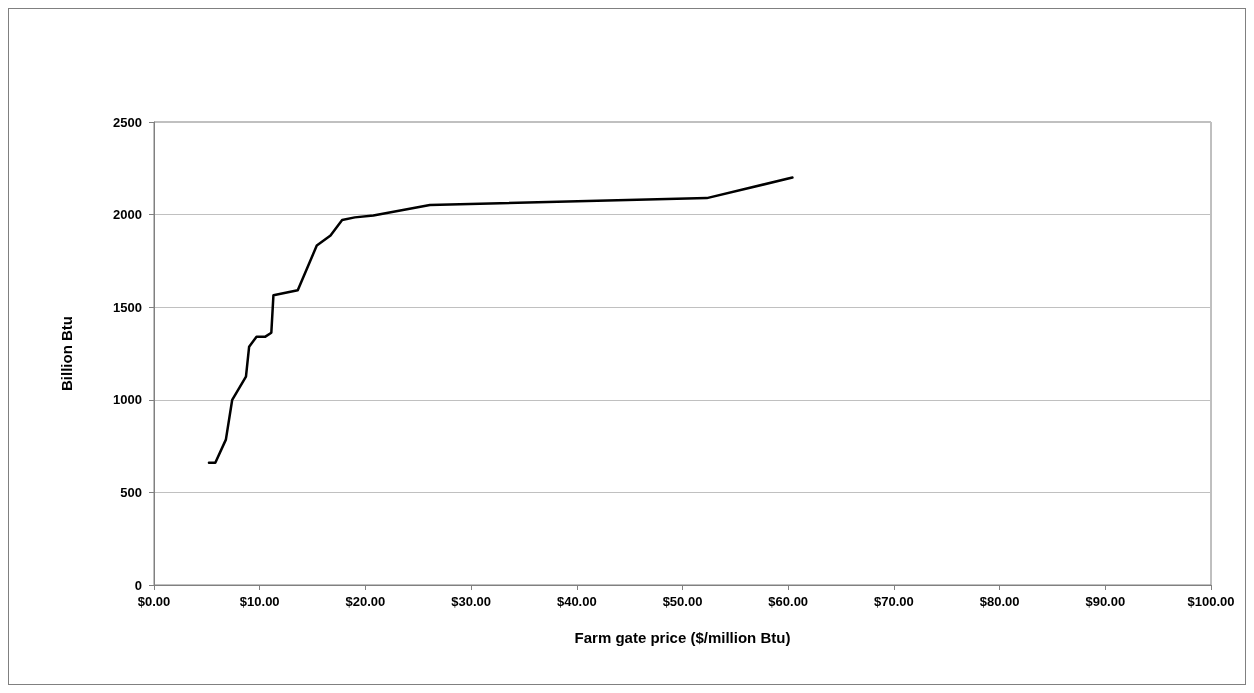 This screenshot has width=1254, height=693. What do you see at coordinates (365, 601) in the screenshot?
I see `x-tick-label: $20.00` at bounding box center [365, 601].